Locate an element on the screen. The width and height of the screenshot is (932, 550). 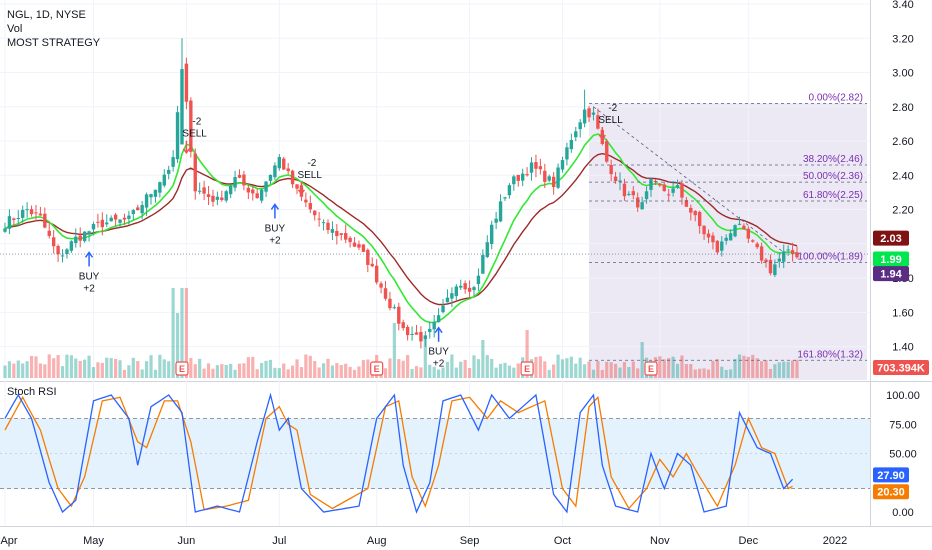
symbol-label: NGL, 1D, NYSE is located at coordinates (46, 15).